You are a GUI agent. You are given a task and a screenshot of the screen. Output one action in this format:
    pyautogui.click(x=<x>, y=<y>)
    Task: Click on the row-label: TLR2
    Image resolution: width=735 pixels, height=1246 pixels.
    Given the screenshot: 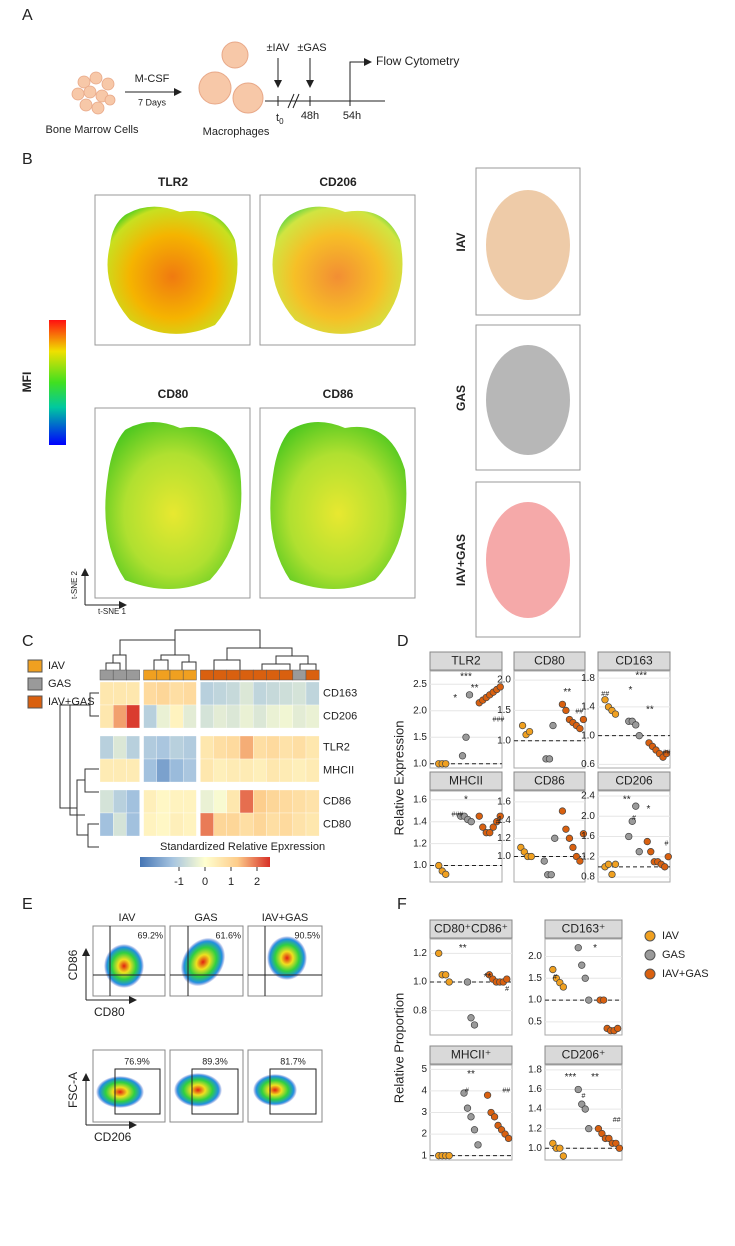 What is the action you would take?
    pyautogui.click(x=336, y=747)
    